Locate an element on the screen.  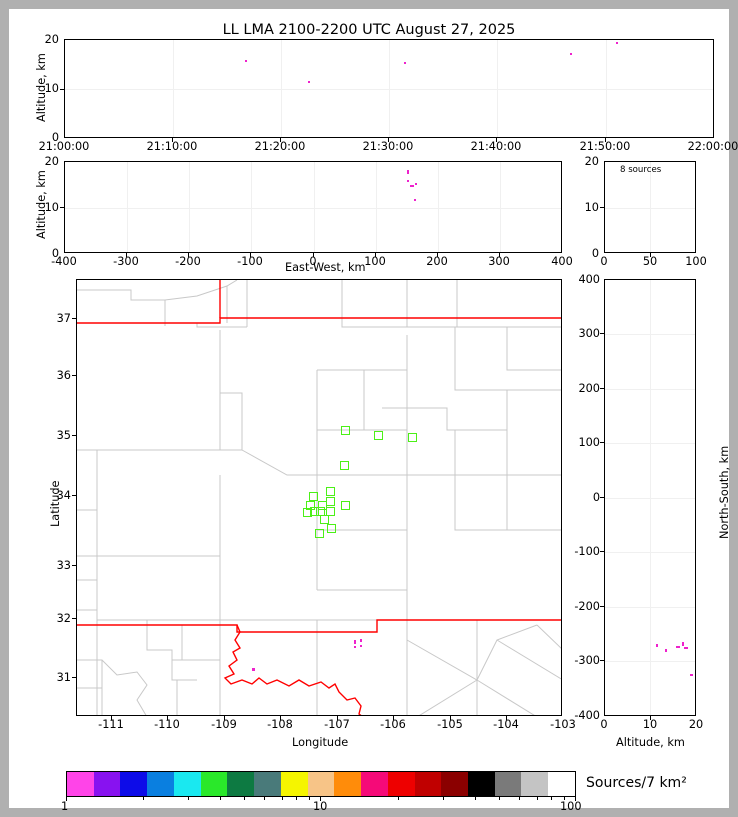
panel-altitude-histogram is located at coordinates (650, 207).